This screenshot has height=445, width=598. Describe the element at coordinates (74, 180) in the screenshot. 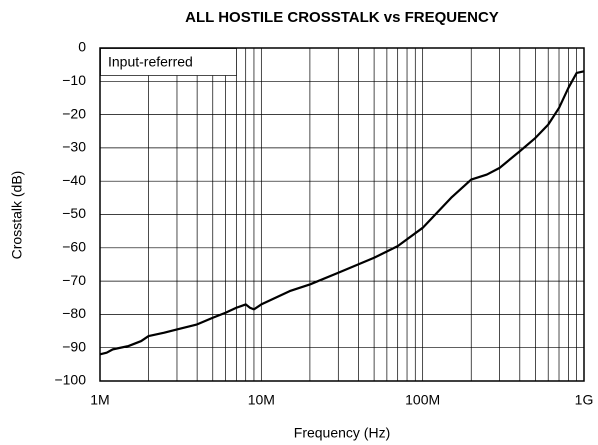

I see `y-tick-label: −40` at that location.